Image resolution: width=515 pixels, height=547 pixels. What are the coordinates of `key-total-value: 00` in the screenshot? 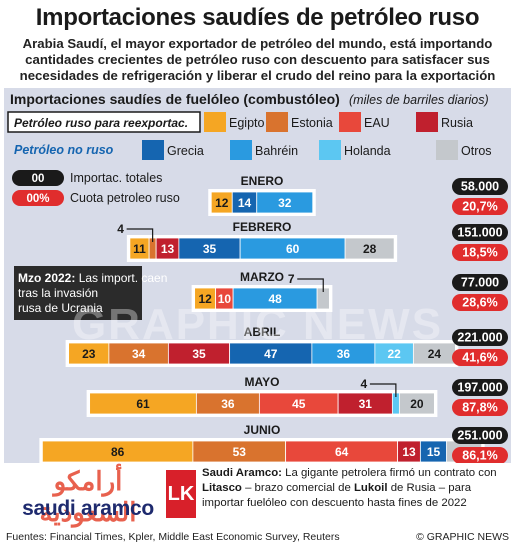 It's located at (38, 179).